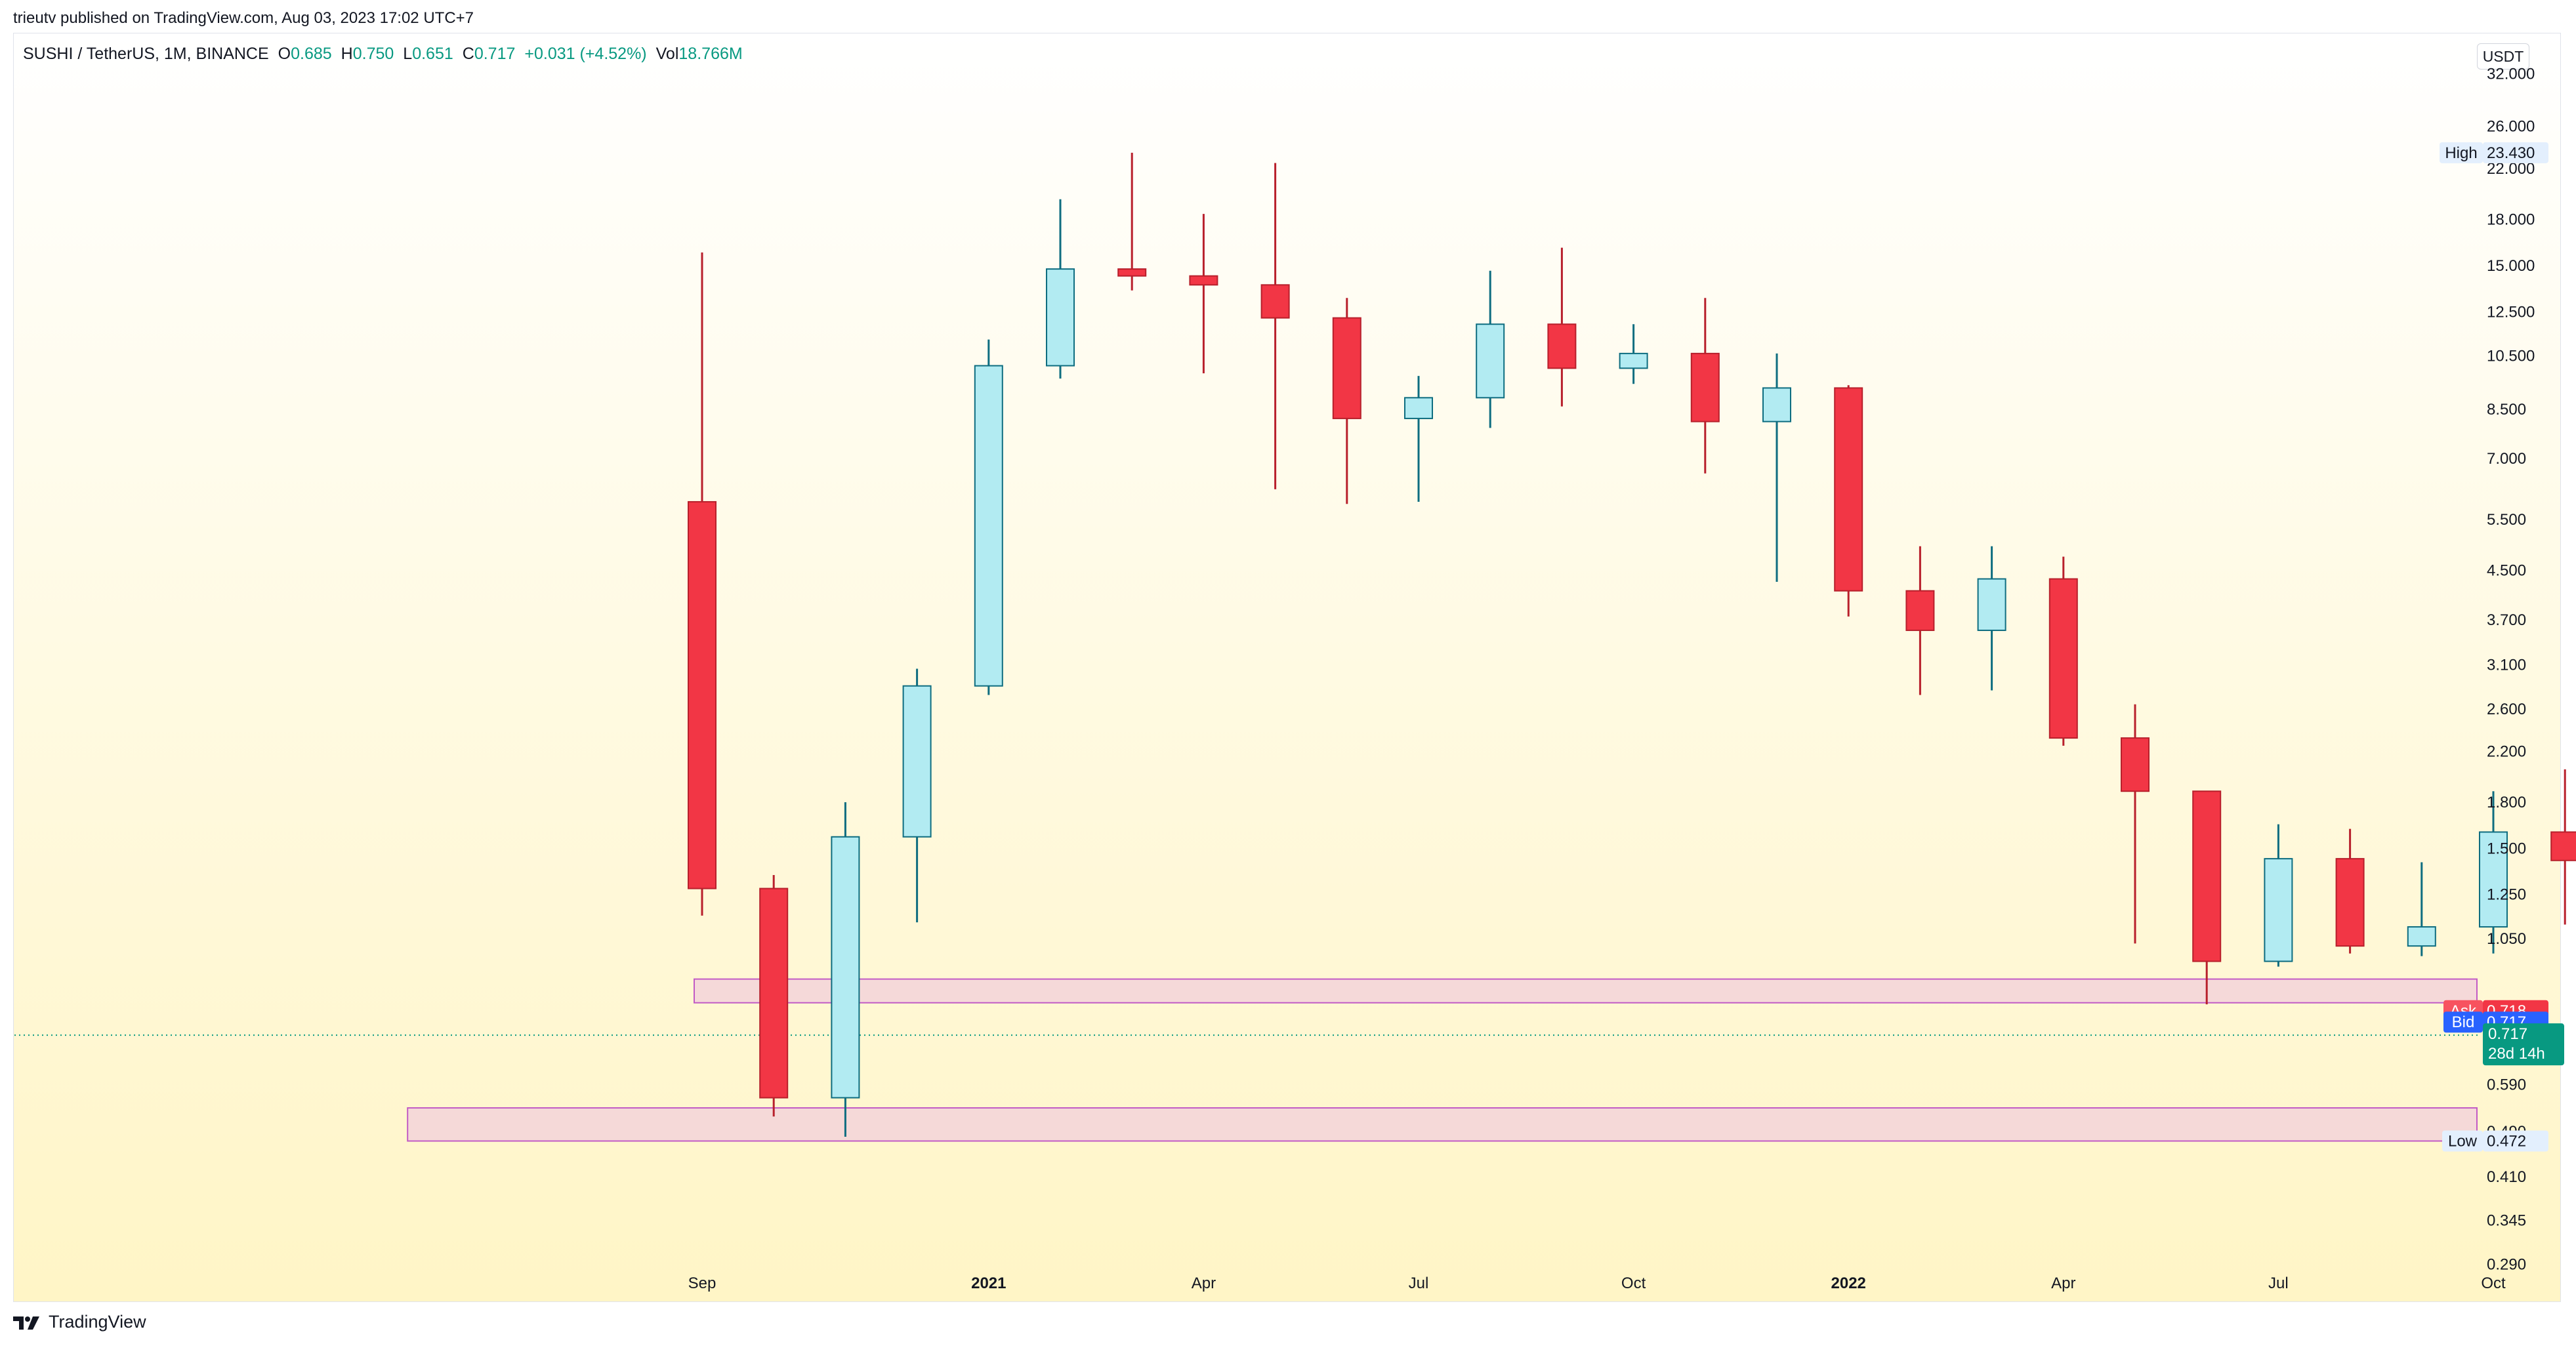 The height and width of the screenshot is (1346, 2576). I want to click on last-price-badge, so click(2523, 1044).